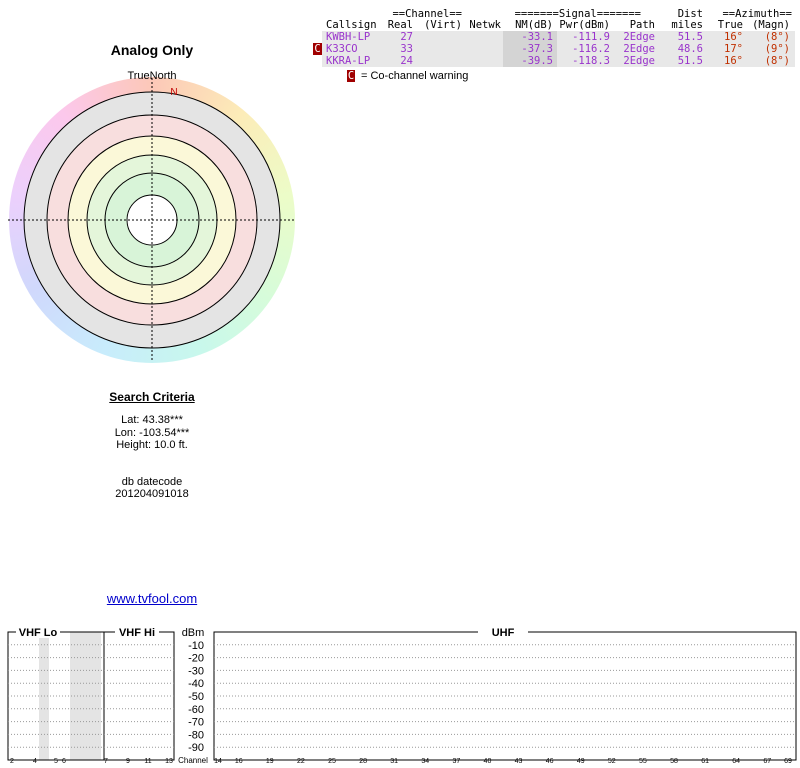  Describe the element at coordinates (690, 61) in the screenshot. I see `table-cell: 51.5` at that location.